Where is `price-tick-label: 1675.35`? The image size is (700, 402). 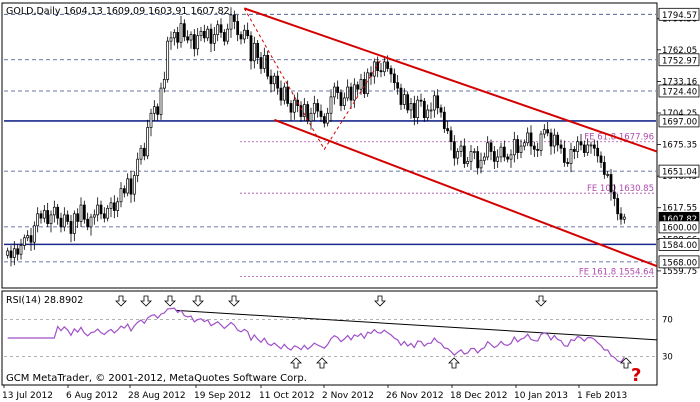
price-tick-label: 1675.35 is located at coordinates (679, 146).